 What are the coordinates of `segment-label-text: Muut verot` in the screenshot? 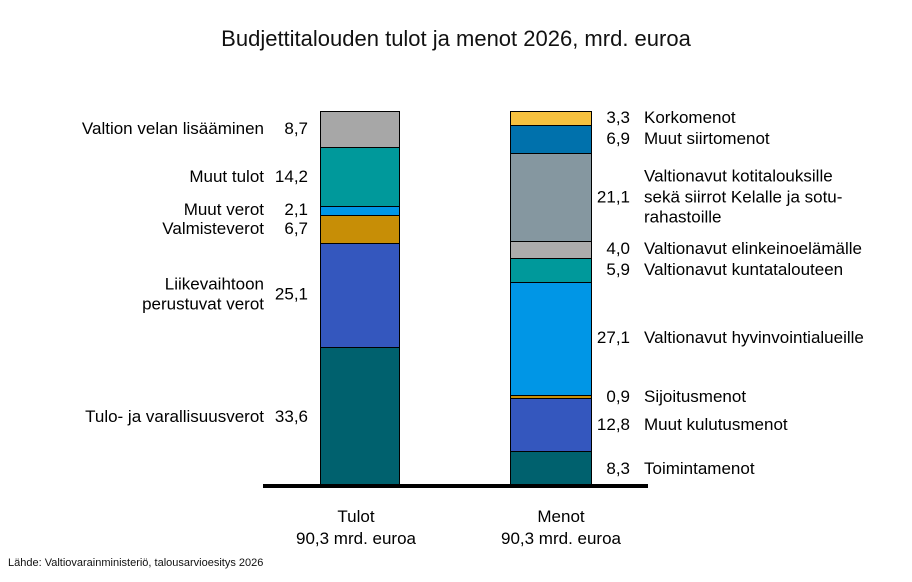 It's located at (223, 210).